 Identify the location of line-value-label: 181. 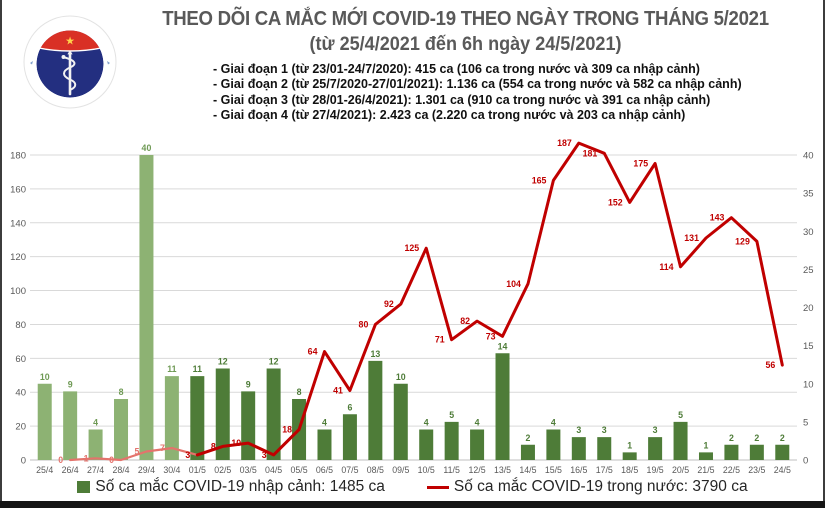
(590, 153).